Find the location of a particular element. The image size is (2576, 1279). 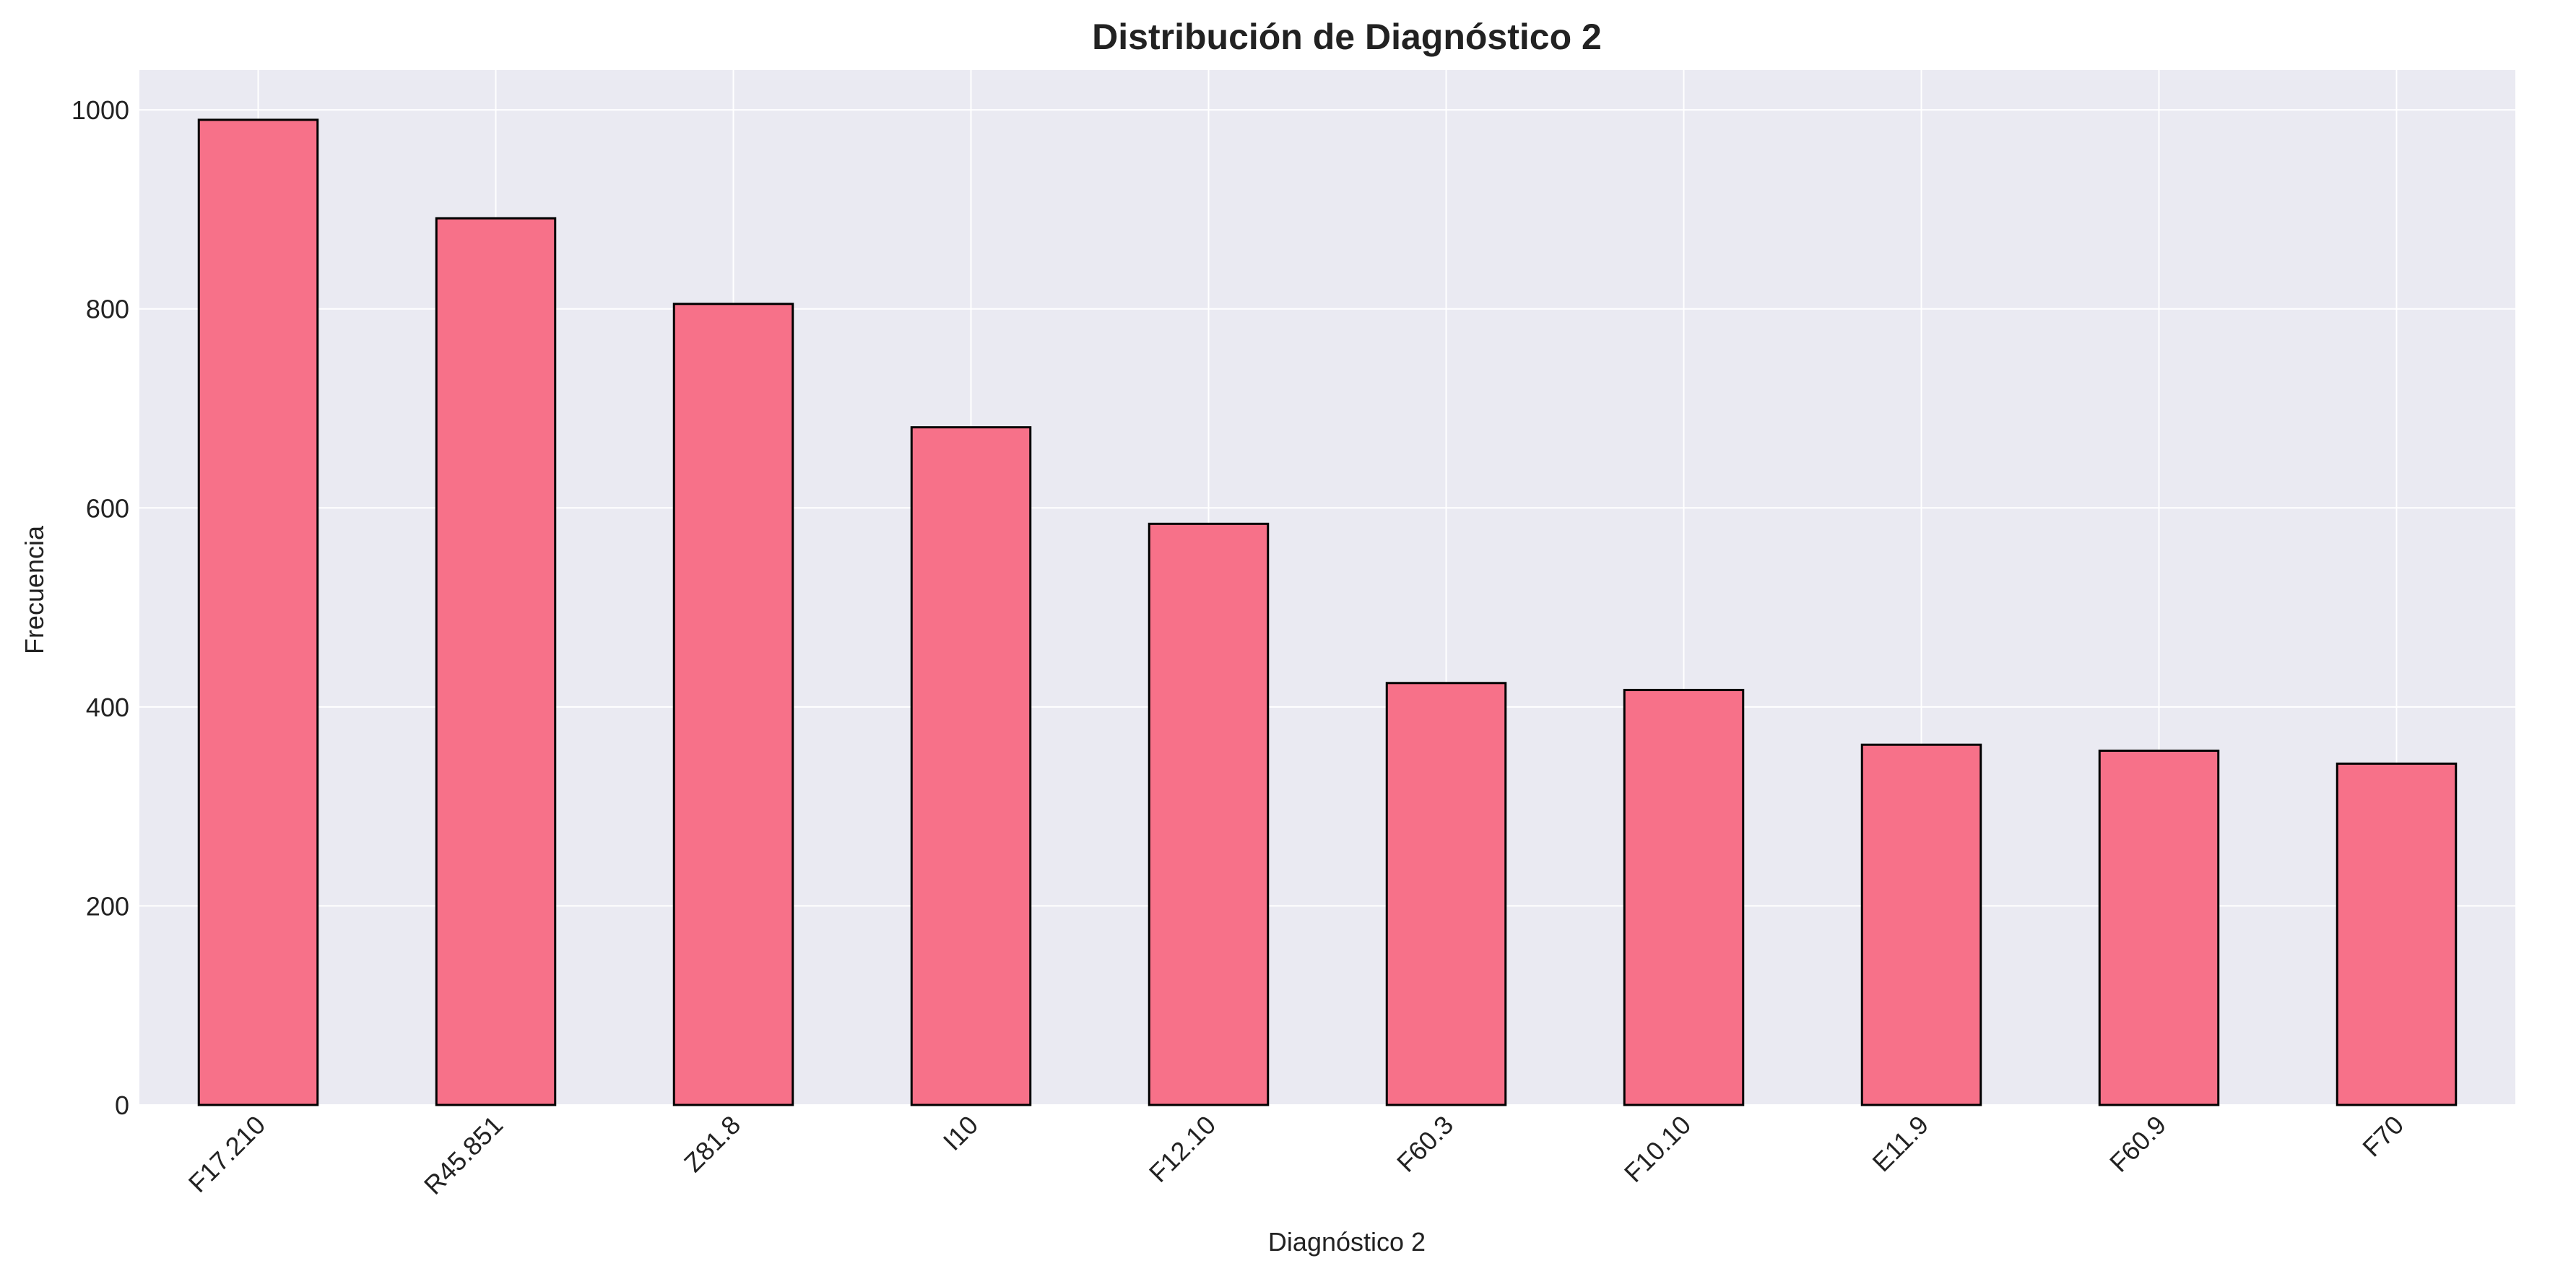

bar-E11.9 is located at coordinates (1921, 924).